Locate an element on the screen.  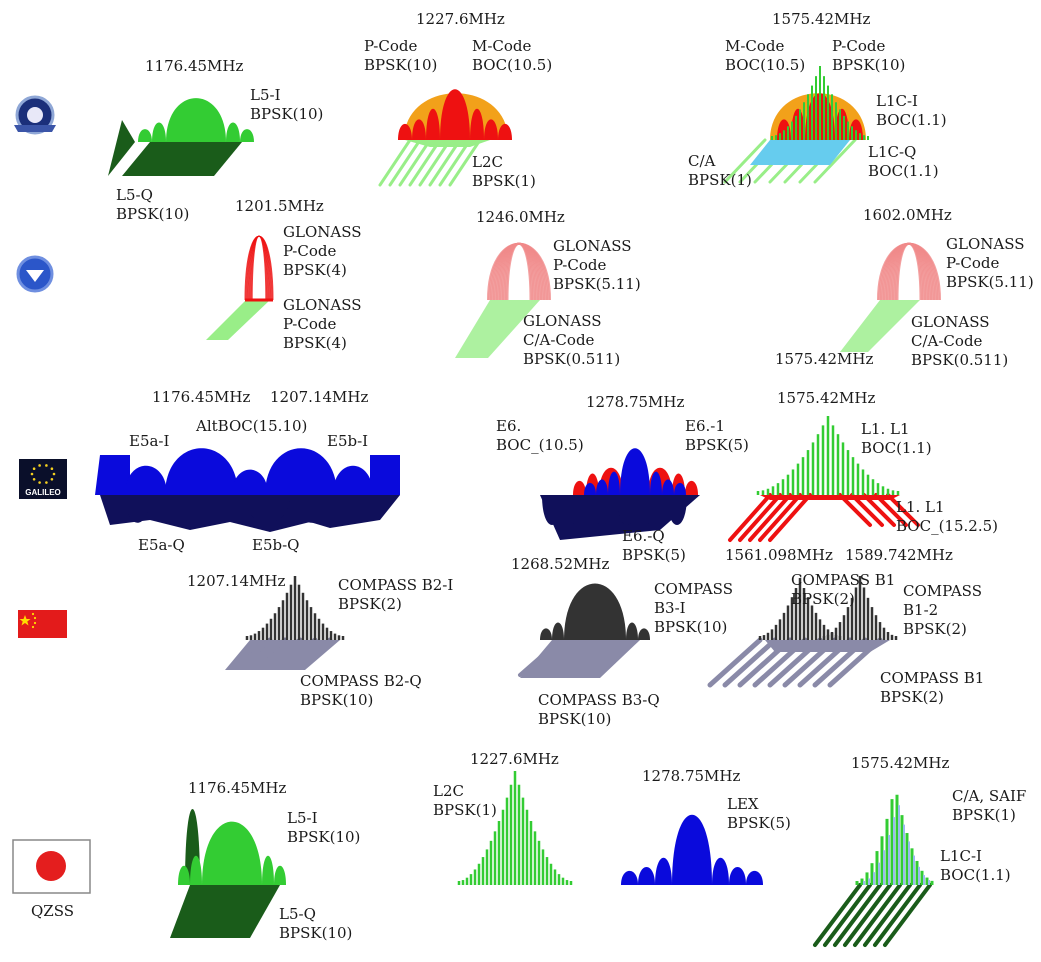
qzss-l1-frequency: 1575.42MHz is located at coordinates (900, 763).